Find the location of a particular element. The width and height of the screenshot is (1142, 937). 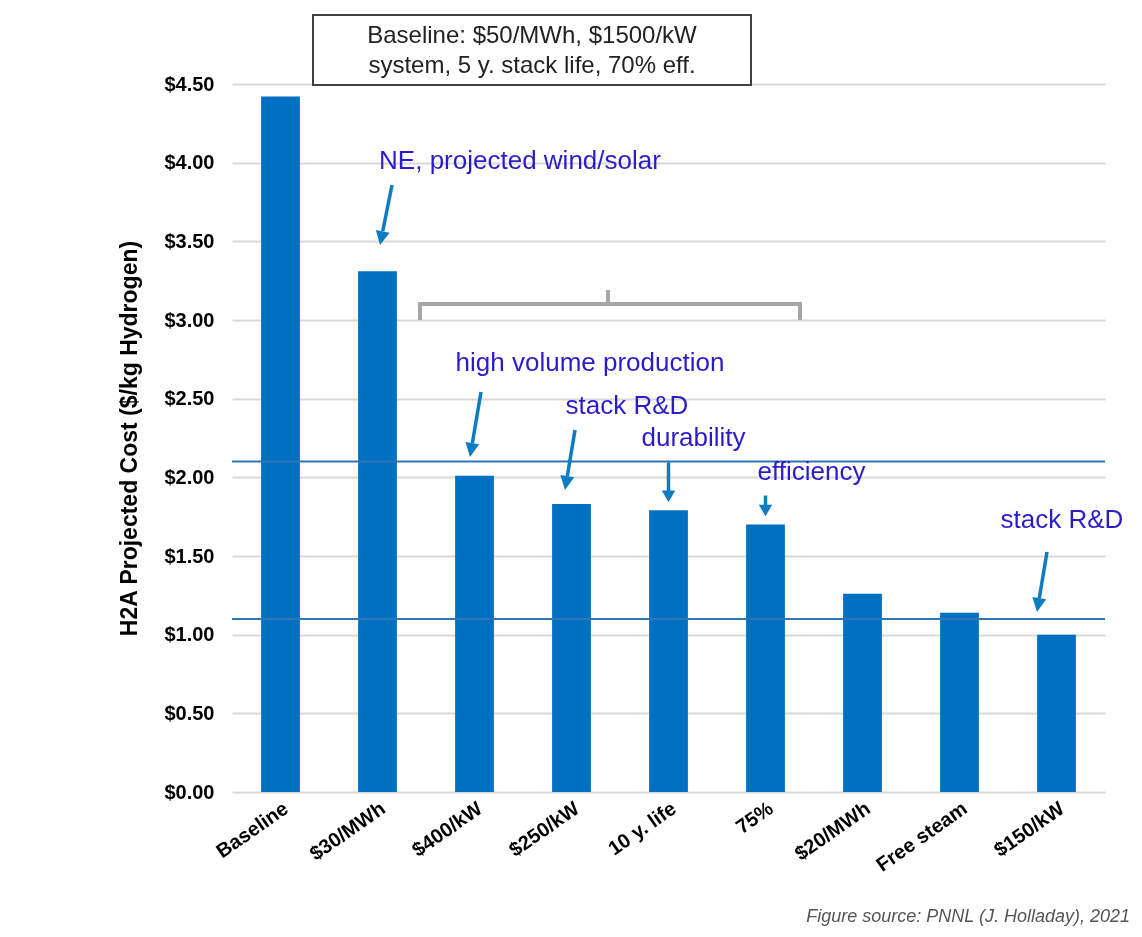

annotation: durability is located at coordinates (693, 437).